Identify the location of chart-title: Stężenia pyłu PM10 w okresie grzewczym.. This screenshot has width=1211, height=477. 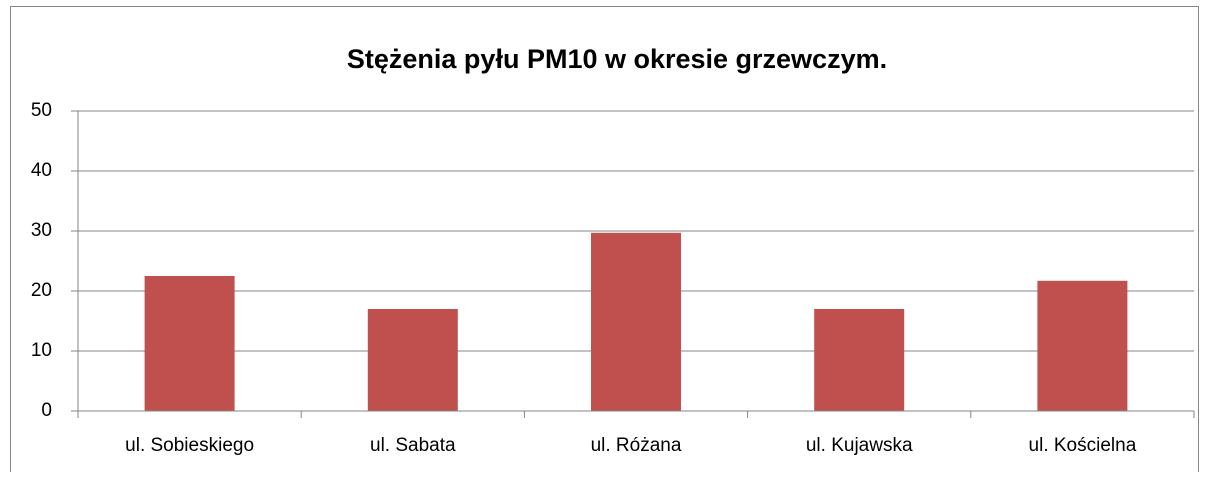
(617, 59).